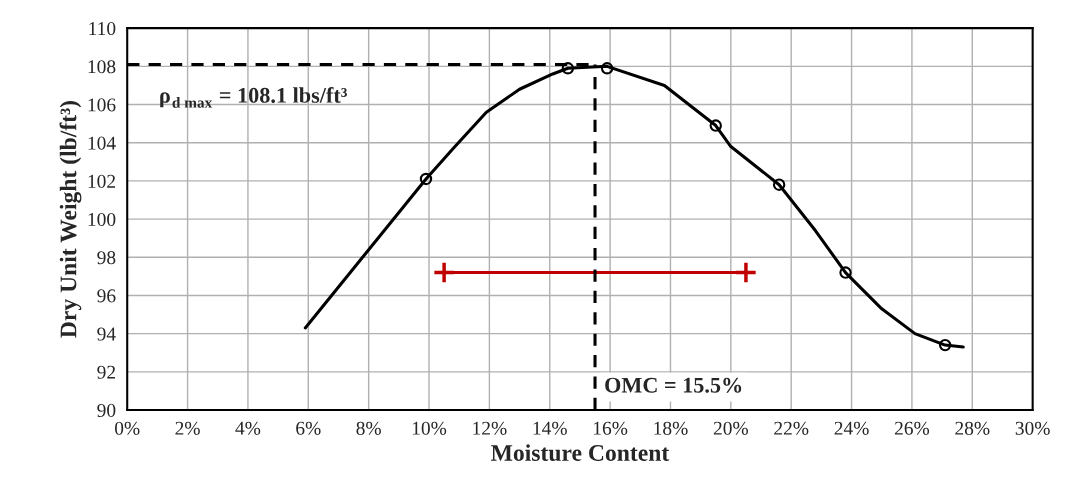  What do you see at coordinates (102, 143) in the screenshot?
I see `y-tick-label: 104` at bounding box center [102, 143].